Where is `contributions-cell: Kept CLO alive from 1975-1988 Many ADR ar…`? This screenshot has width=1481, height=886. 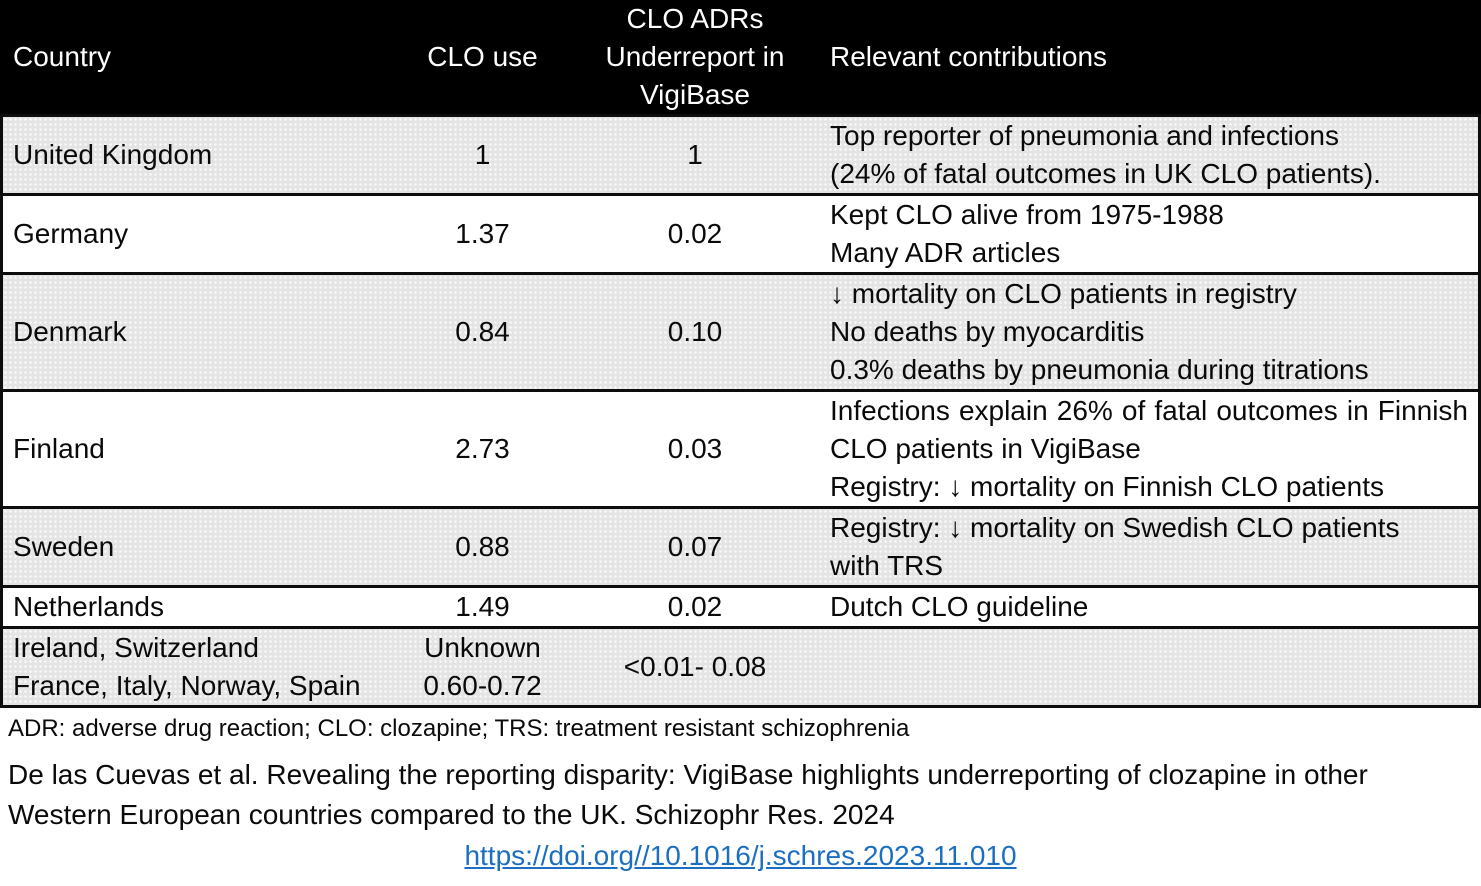
contributions-cell: Kept CLO alive from 1975-1988 Many ADR ar… is located at coordinates (1139, 234).